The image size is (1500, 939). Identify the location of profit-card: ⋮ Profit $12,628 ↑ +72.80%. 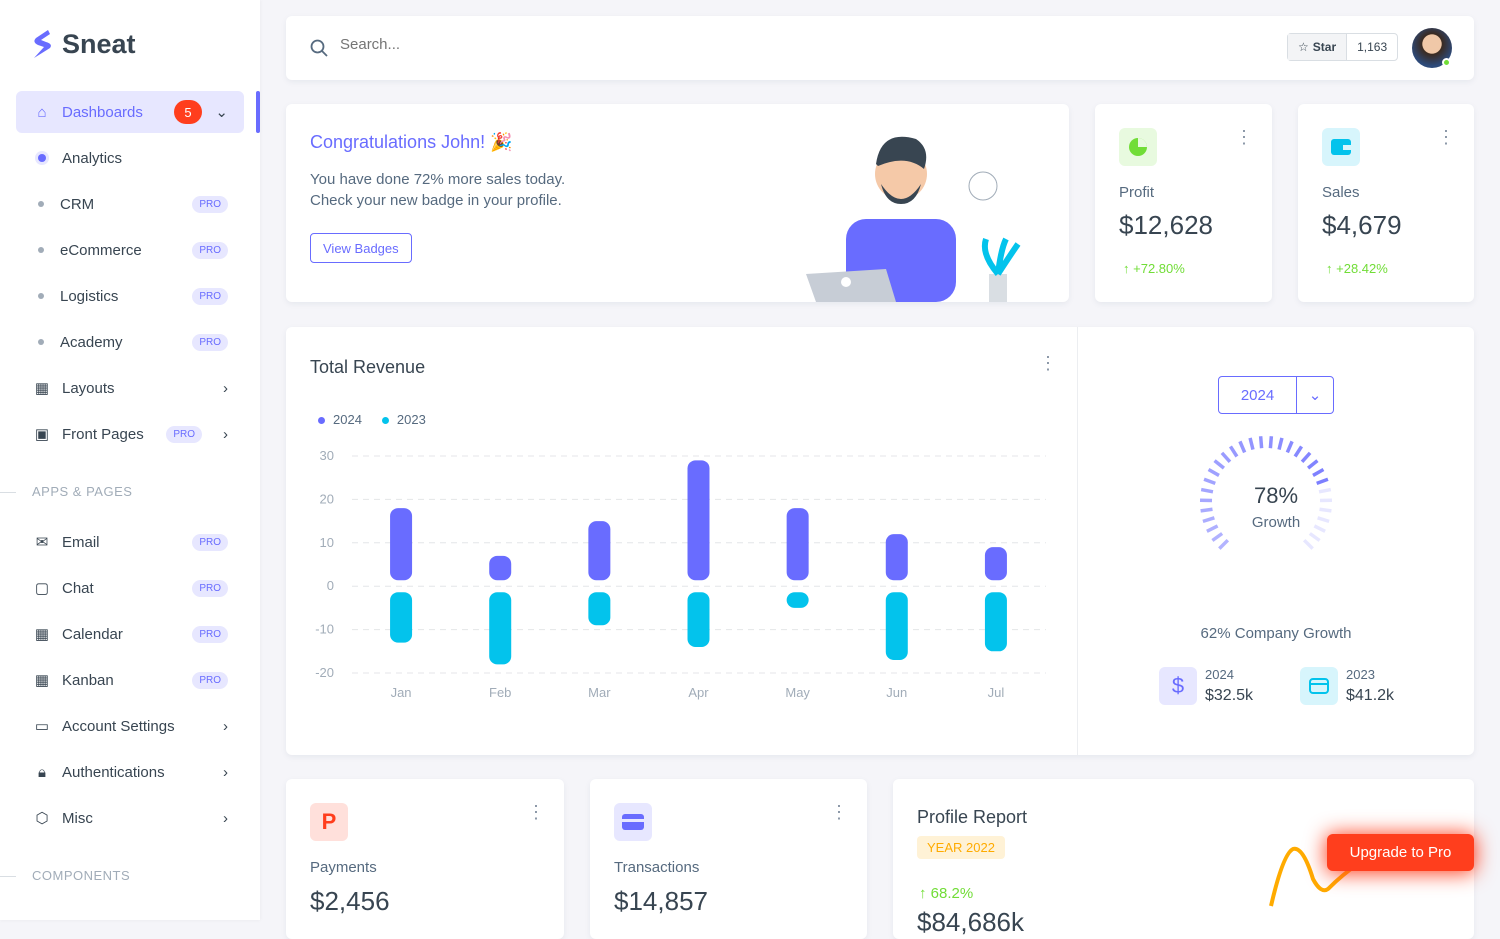
(1183, 203).